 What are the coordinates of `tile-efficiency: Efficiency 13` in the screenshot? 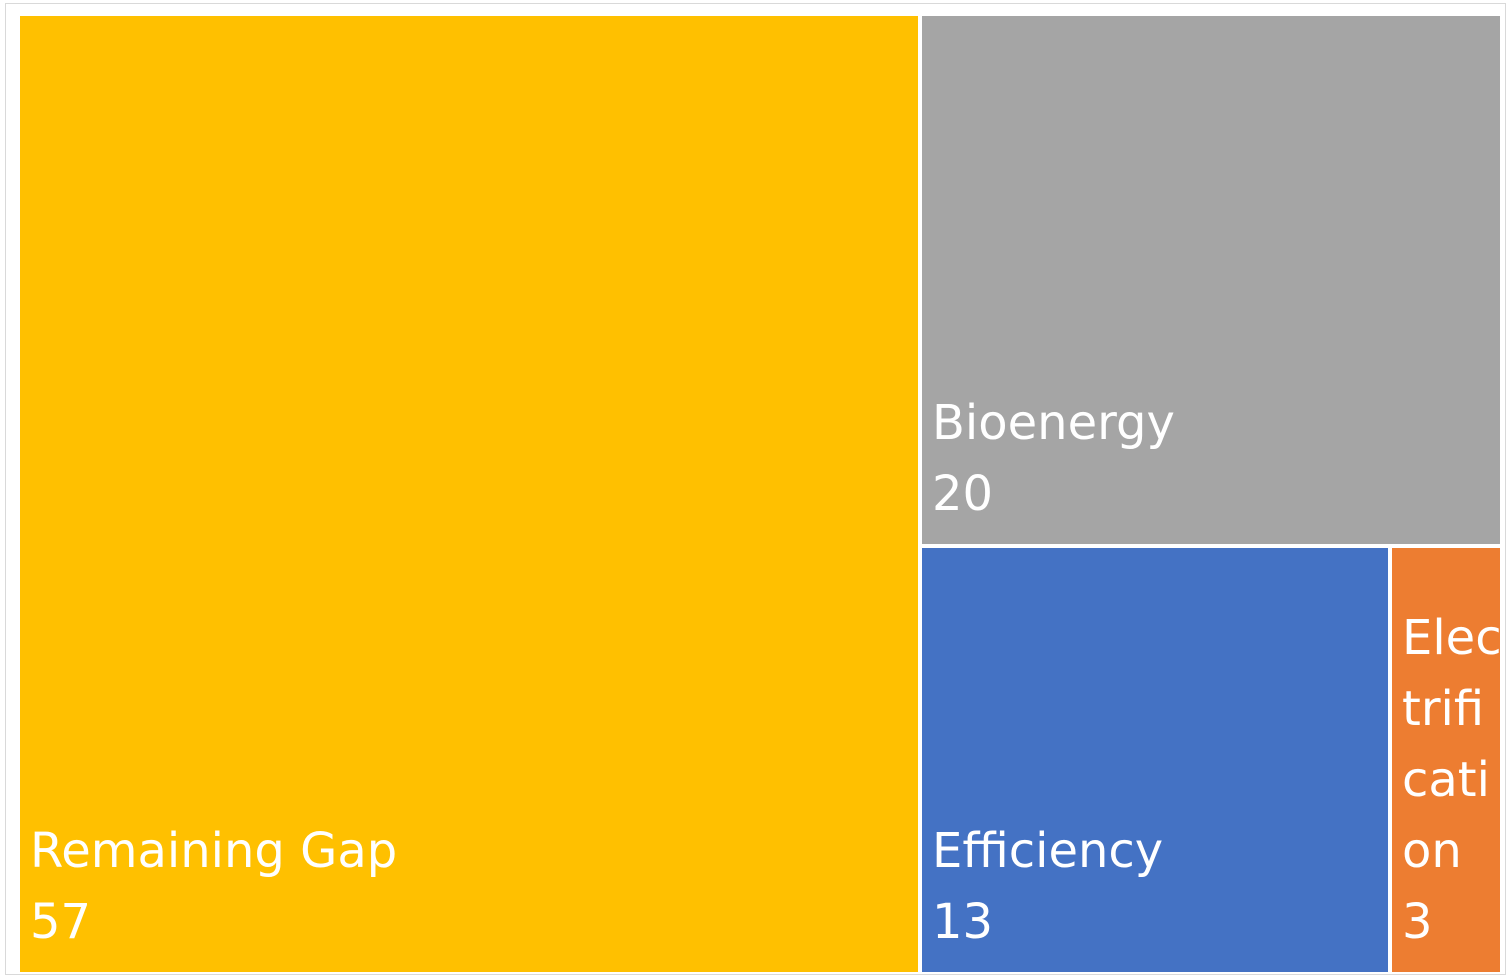 It's located at (1155, 760).